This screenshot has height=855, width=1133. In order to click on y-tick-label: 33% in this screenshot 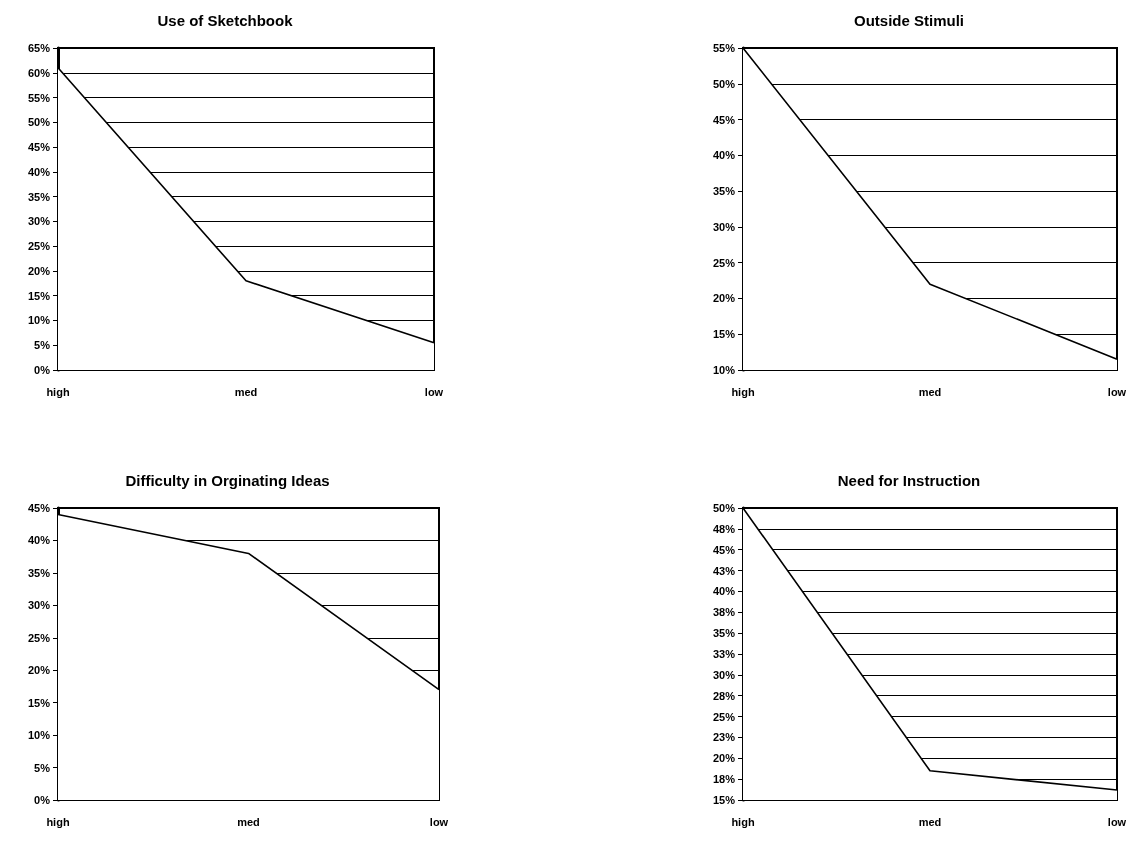, I will do `click(724, 654)`.